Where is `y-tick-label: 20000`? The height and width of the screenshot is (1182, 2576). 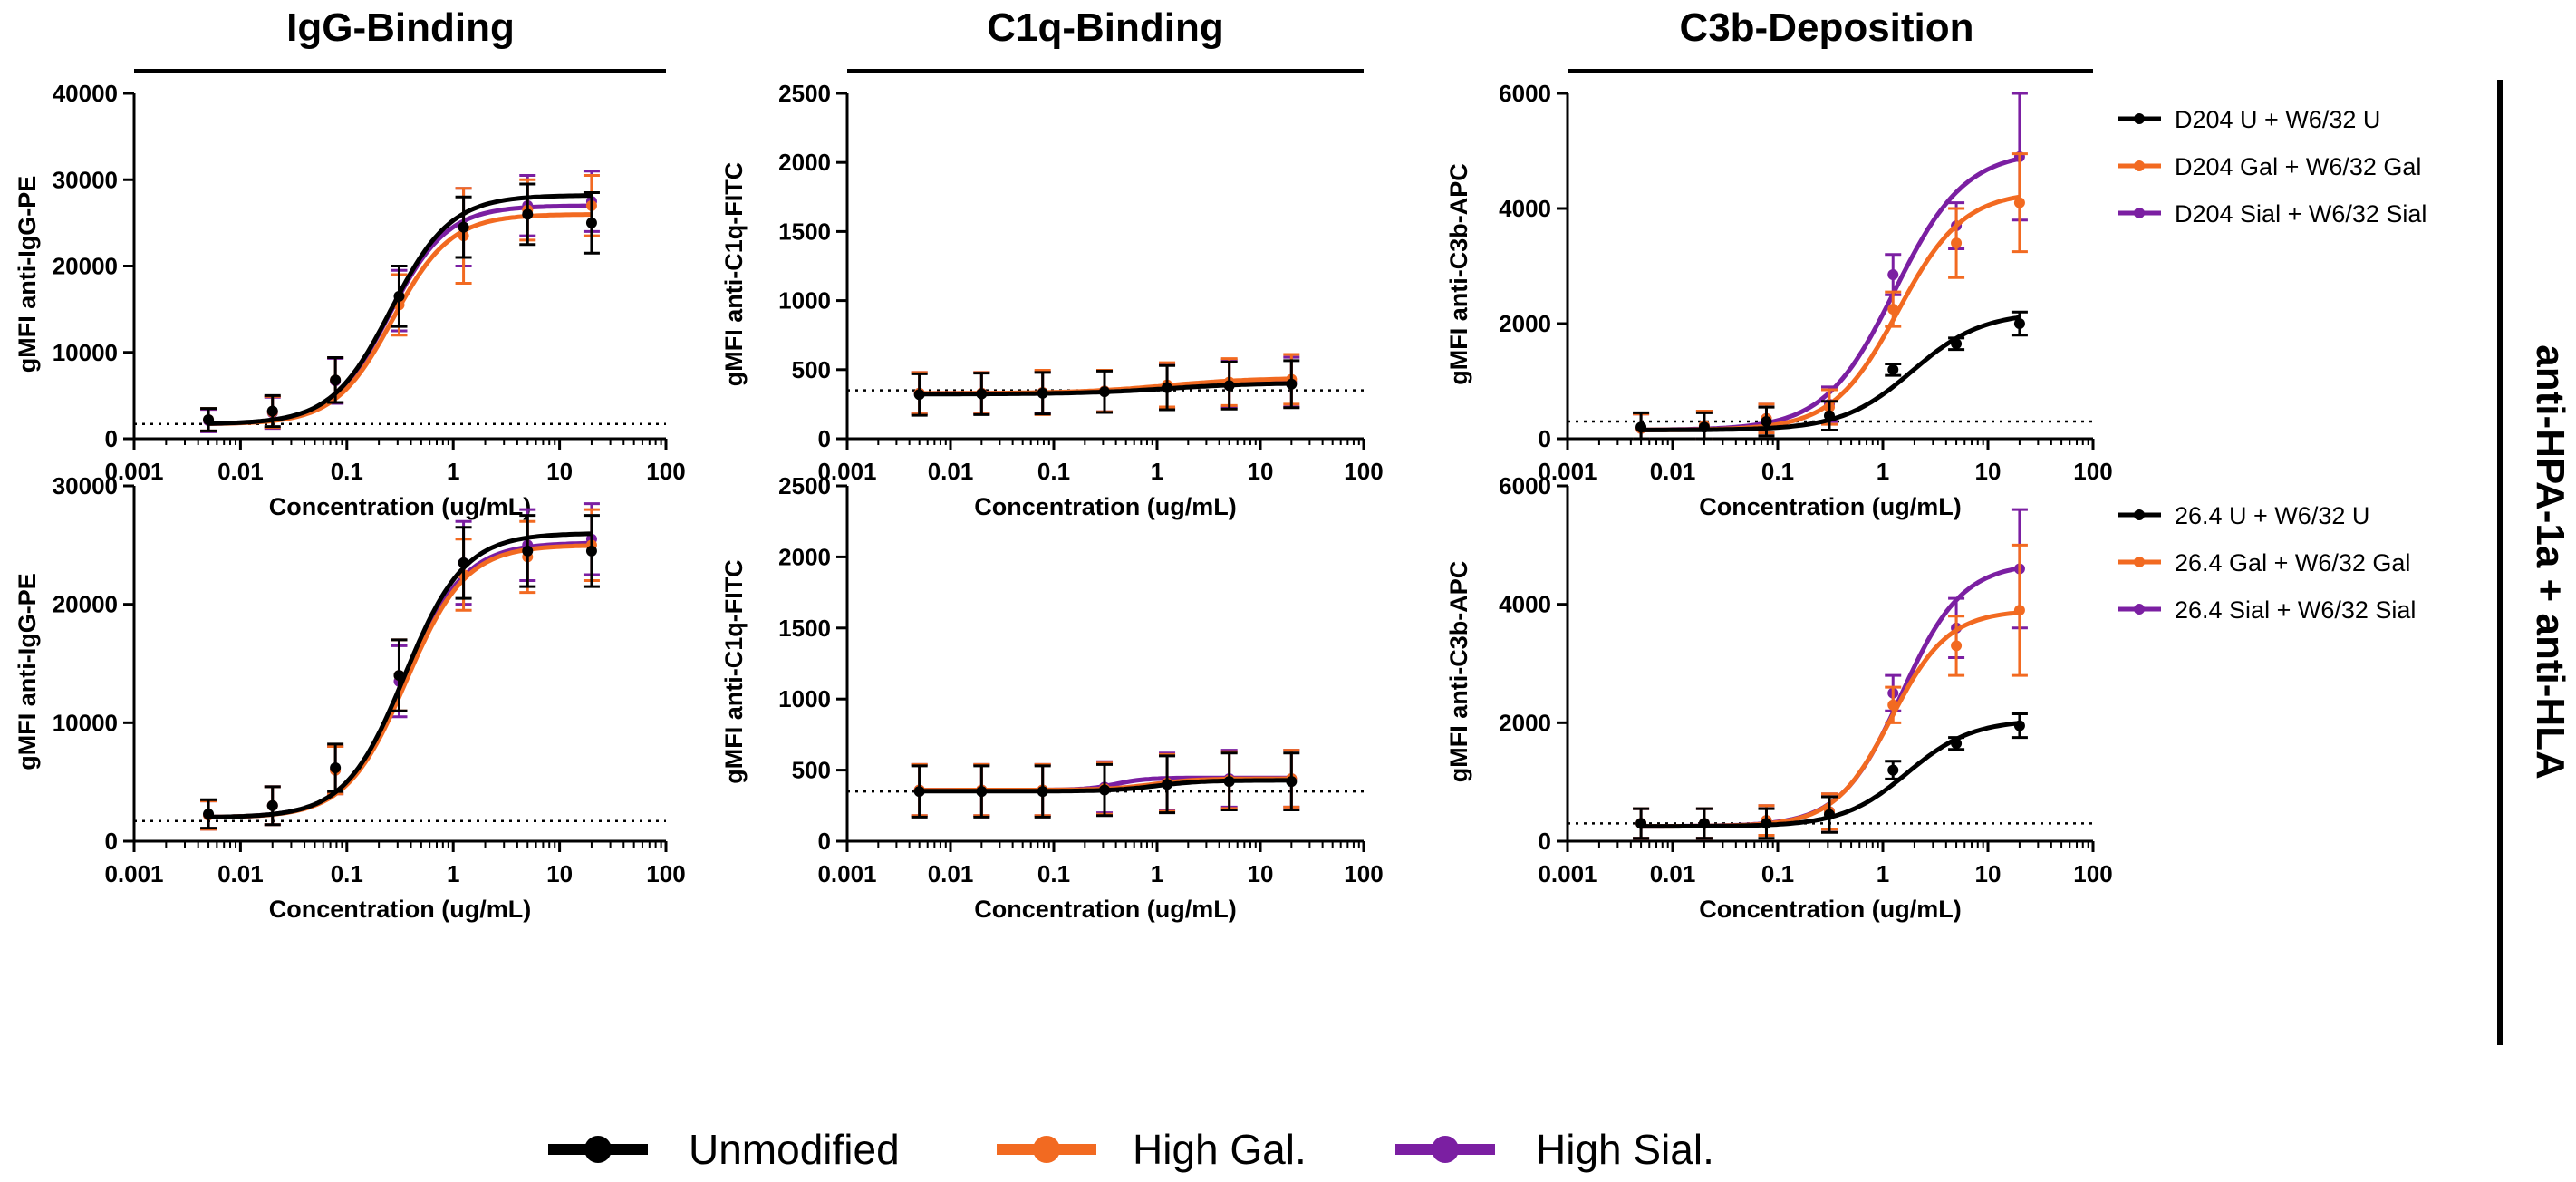
y-tick-label: 20000 is located at coordinates (85, 605).